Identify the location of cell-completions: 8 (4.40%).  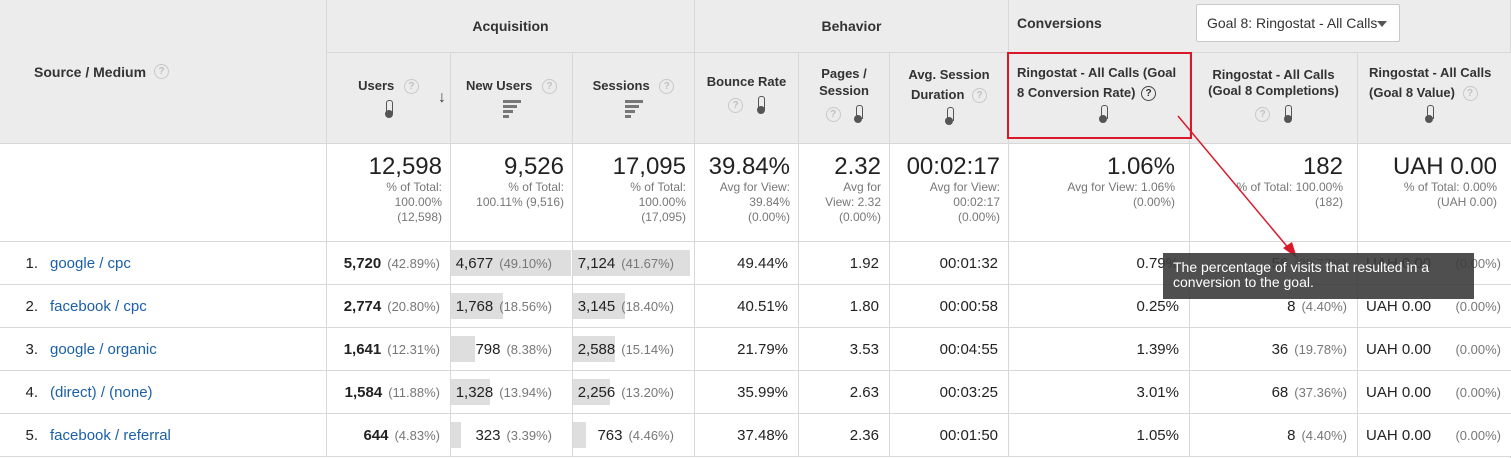
(1274, 435).